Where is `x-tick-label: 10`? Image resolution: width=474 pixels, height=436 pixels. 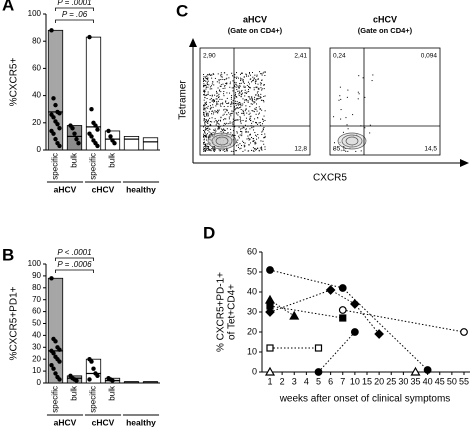
x-tick-label: 10 is located at coordinates (355, 381).